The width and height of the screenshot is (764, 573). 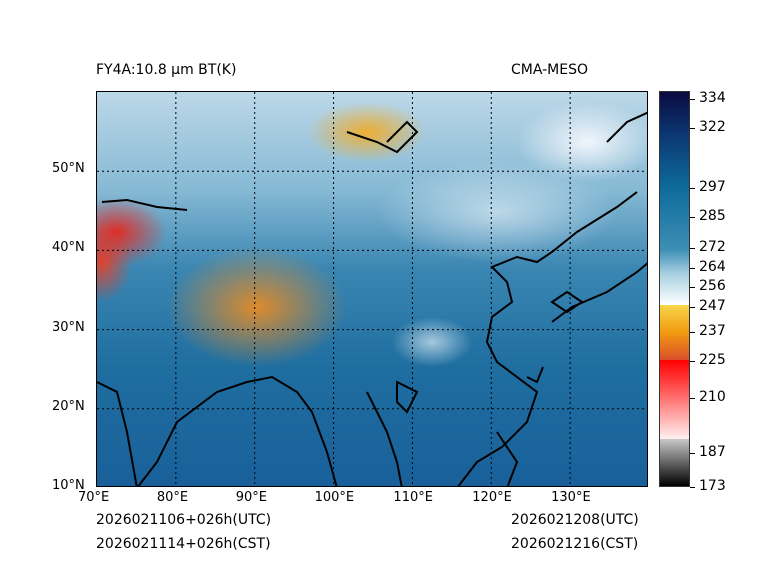 I want to click on colorbar-tick-label: 187, so click(x=712, y=452).